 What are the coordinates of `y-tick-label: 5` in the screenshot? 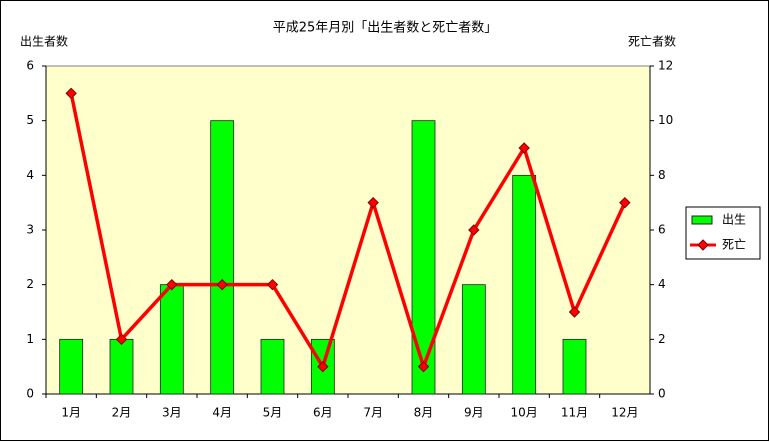 It's located at (30, 120).